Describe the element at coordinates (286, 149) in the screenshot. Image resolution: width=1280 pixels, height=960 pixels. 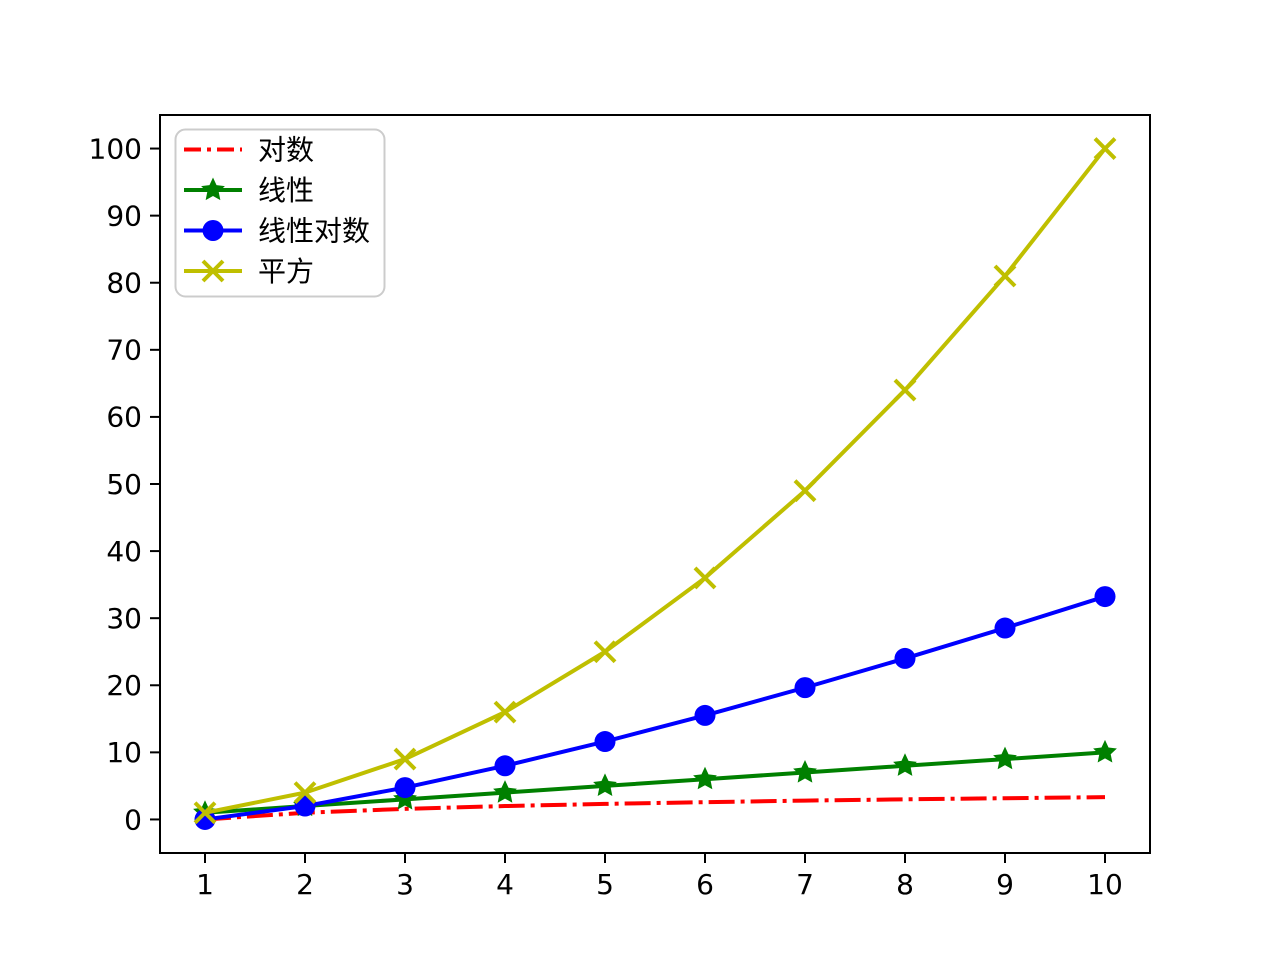
I see `legend-label: 对数` at that location.